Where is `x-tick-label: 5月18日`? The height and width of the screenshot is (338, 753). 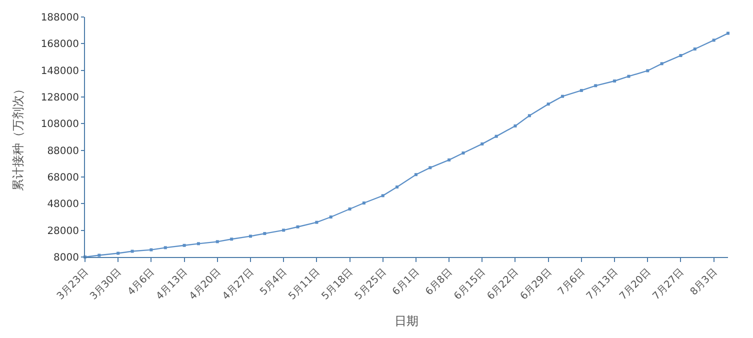
x-tick-label: 5月18日 is located at coordinates (338, 284).